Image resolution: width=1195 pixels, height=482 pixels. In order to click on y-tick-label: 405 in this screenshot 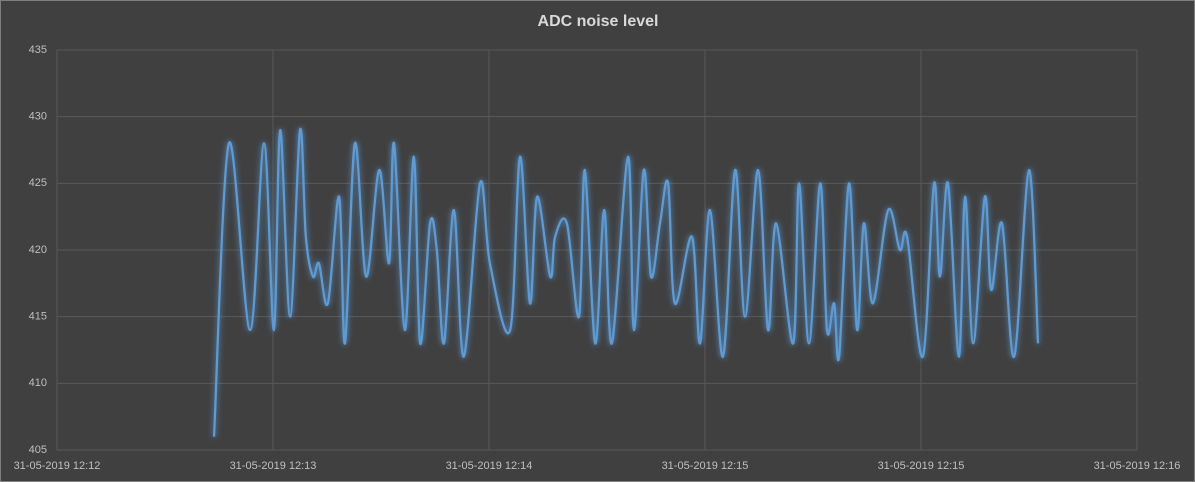, I will do `click(38, 450)`.